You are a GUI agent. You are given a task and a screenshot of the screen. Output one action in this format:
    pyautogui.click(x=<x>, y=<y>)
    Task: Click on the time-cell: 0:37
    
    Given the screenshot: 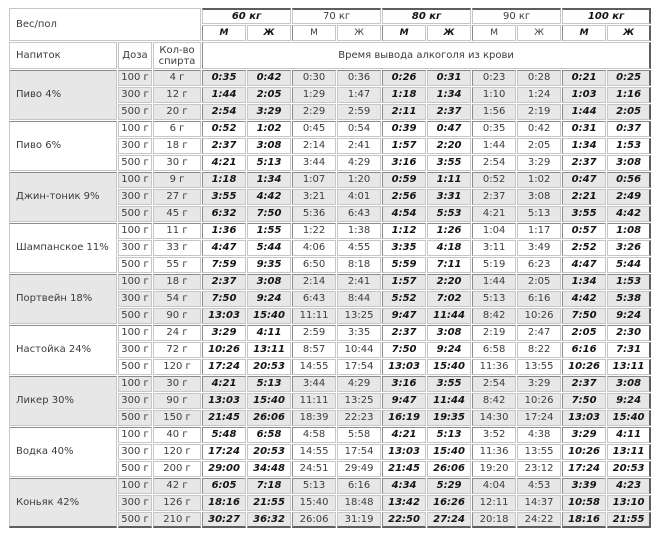 What is the action you would take?
    pyautogui.click(x=629, y=129)
    